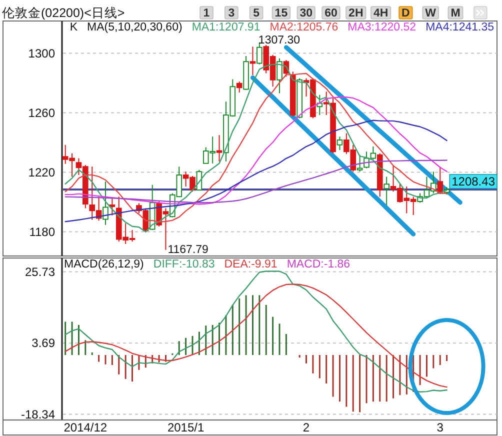  I want to click on text: MA4:1241.35, so click(460, 28).